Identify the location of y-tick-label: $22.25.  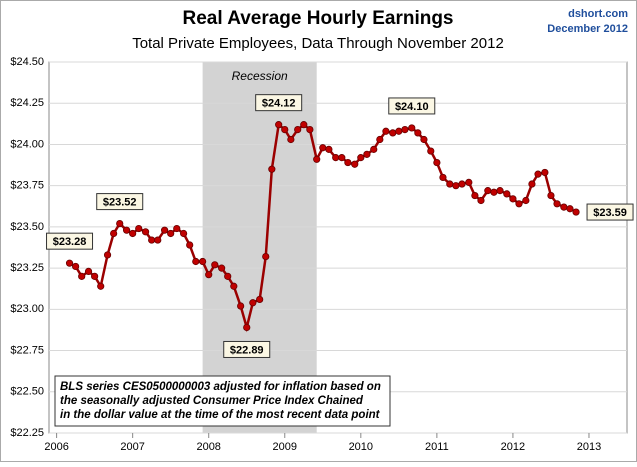
(27, 433).